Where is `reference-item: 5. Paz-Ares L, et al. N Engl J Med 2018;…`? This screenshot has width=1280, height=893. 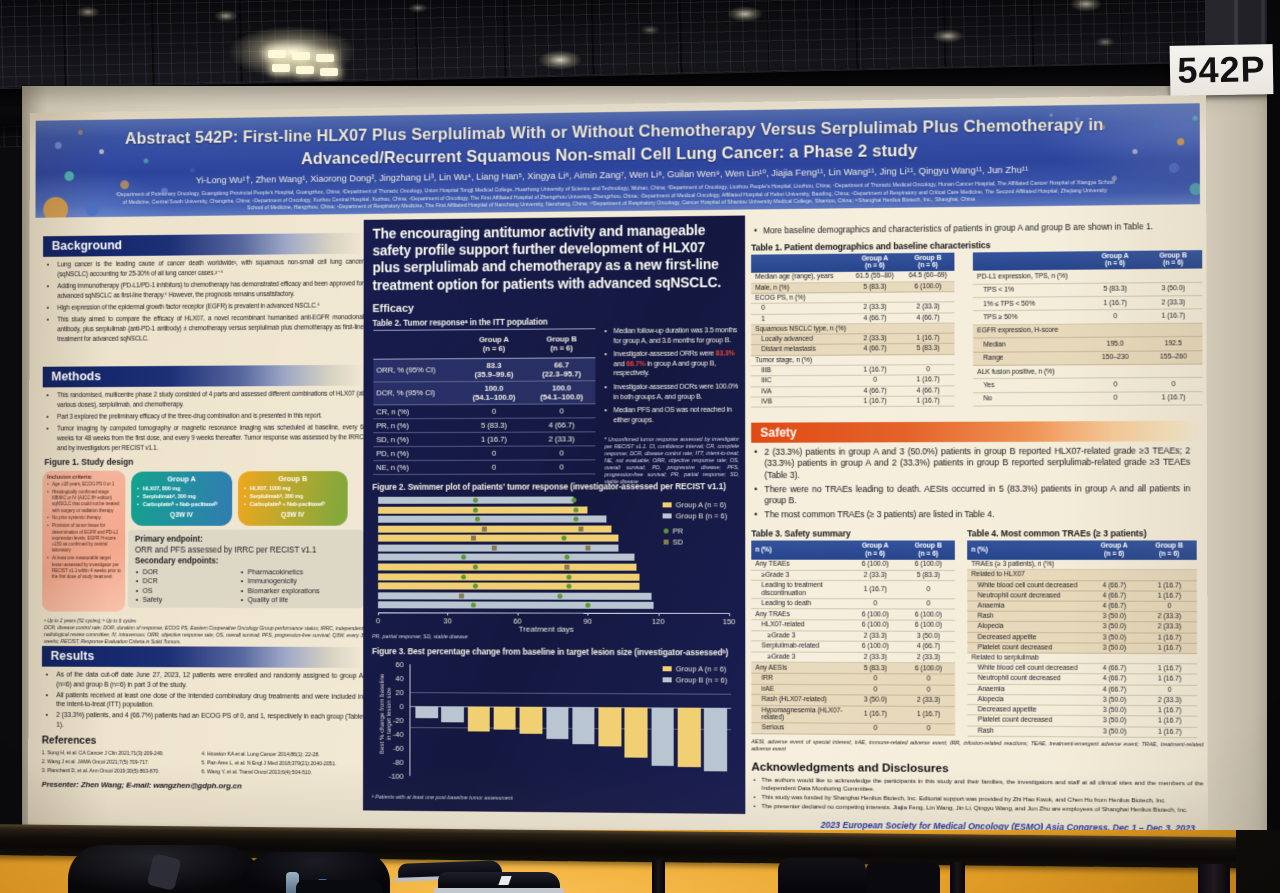
reference-item: 5. Paz-Ares L, et al. N Engl J Med 2018;… is located at coordinates (269, 764).